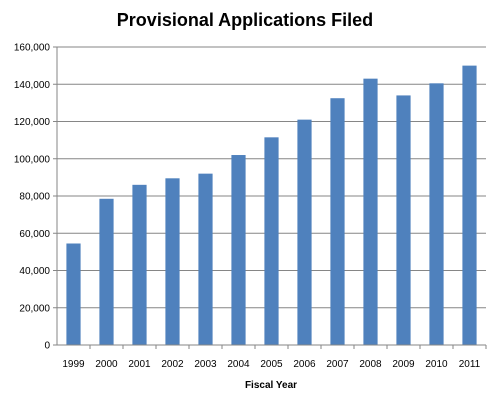  Describe the element at coordinates (271, 385) in the screenshot. I see `x-axis-title: Fiscal Year` at that location.